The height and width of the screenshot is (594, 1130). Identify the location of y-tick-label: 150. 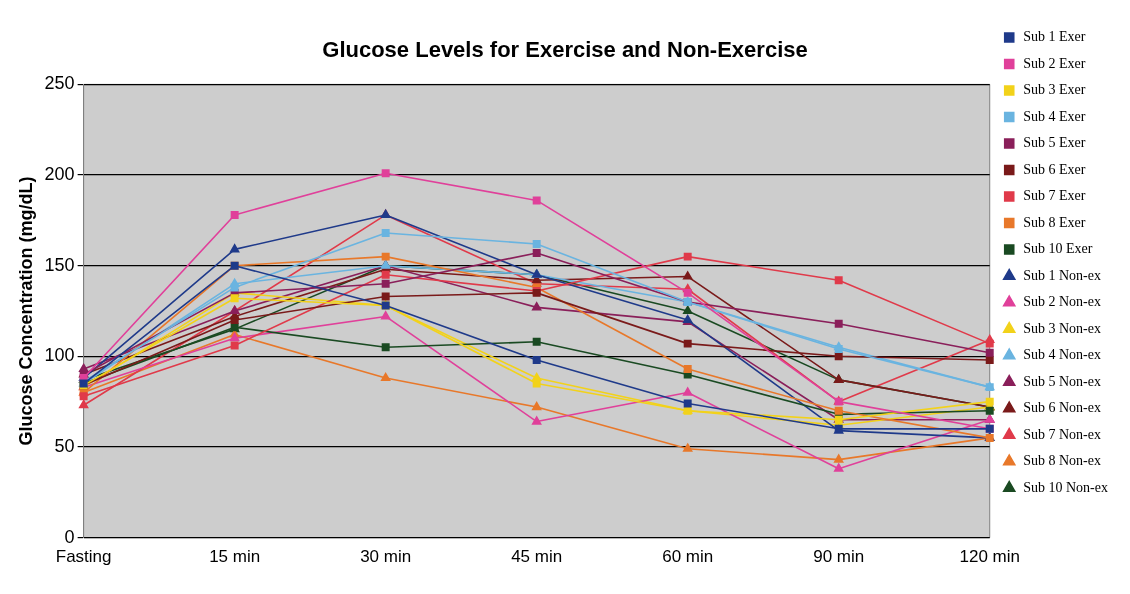
(59, 264).